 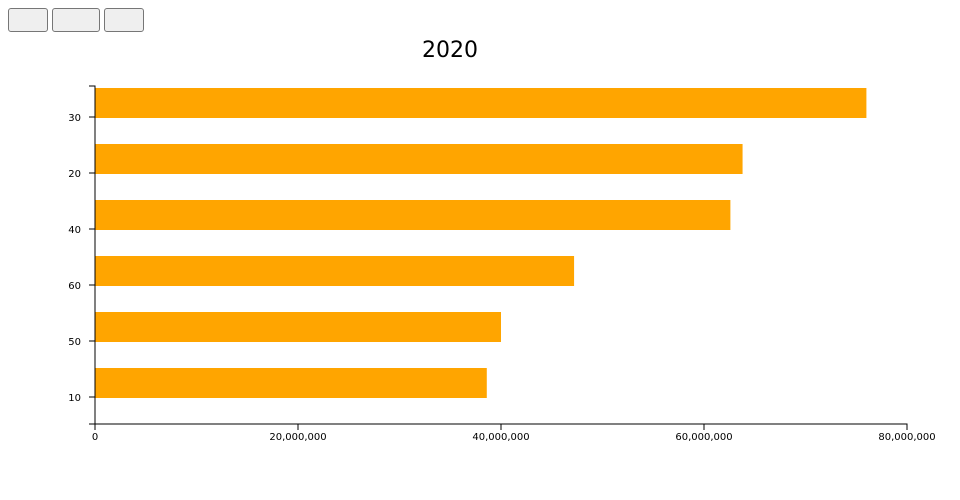 I want to click on y-tick-label: 60, so click(x=74, y=286).